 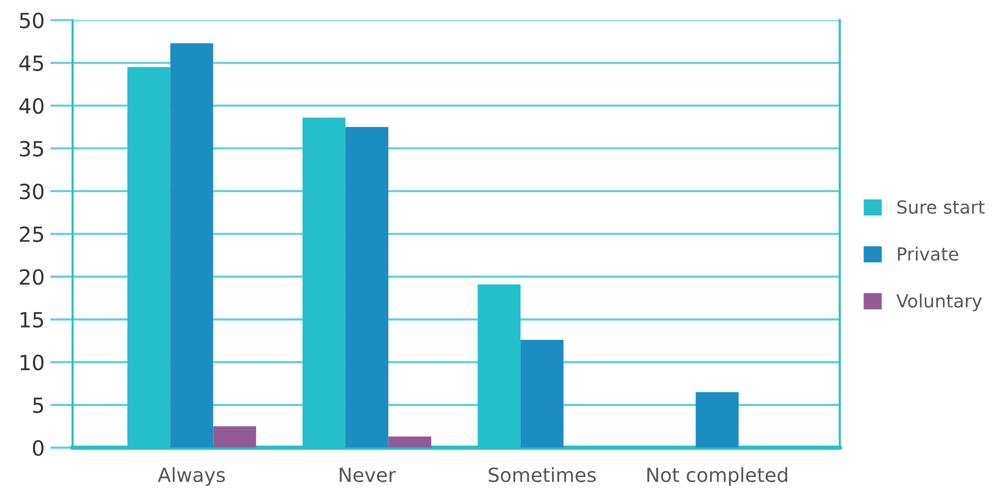 I want to click on y-tick-label: 25, so click(x=32, y=234).